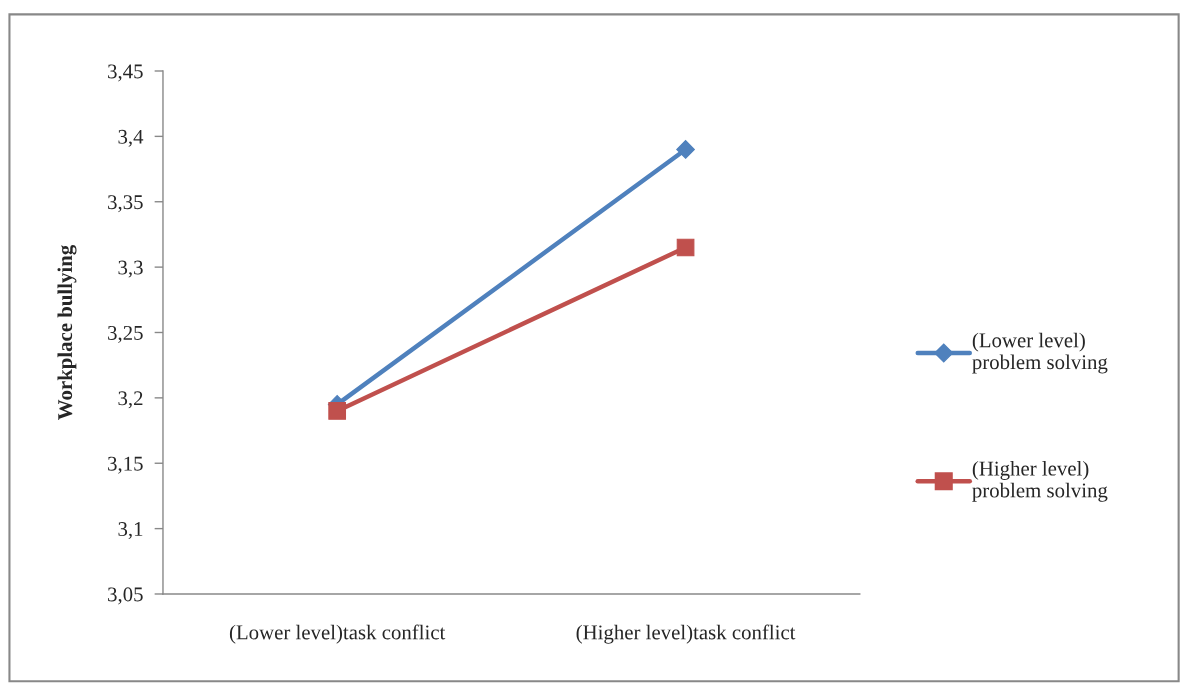  What do you see at coordinates (130, 531) in the screenshot?
I see `y-tick-label: 3,1` at bounding box center [130, 531].